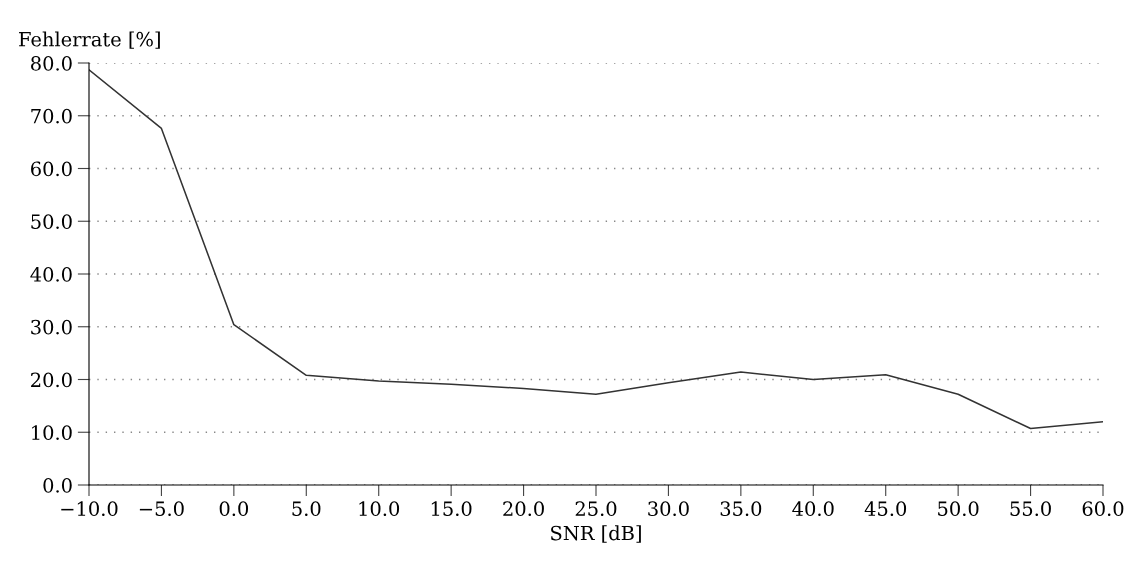  I want to click on x-tick-label: 35.0, so click(741, 509).